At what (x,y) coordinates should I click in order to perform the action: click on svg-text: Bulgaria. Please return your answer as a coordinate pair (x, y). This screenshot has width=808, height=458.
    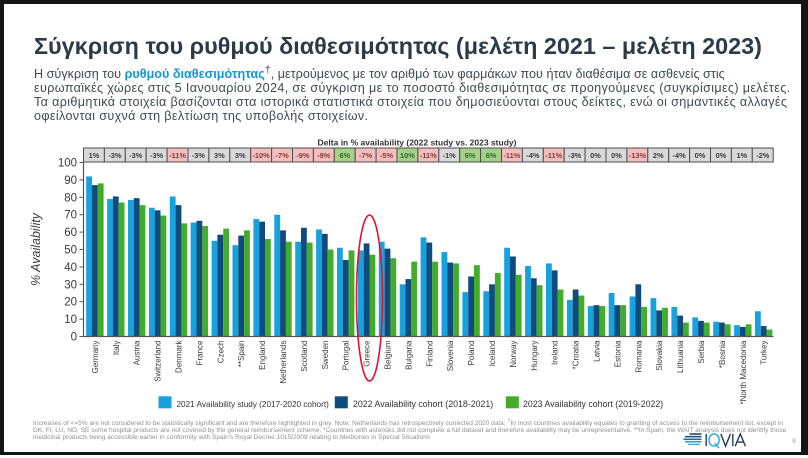
    Looking at the image, I should click on (408, 355).